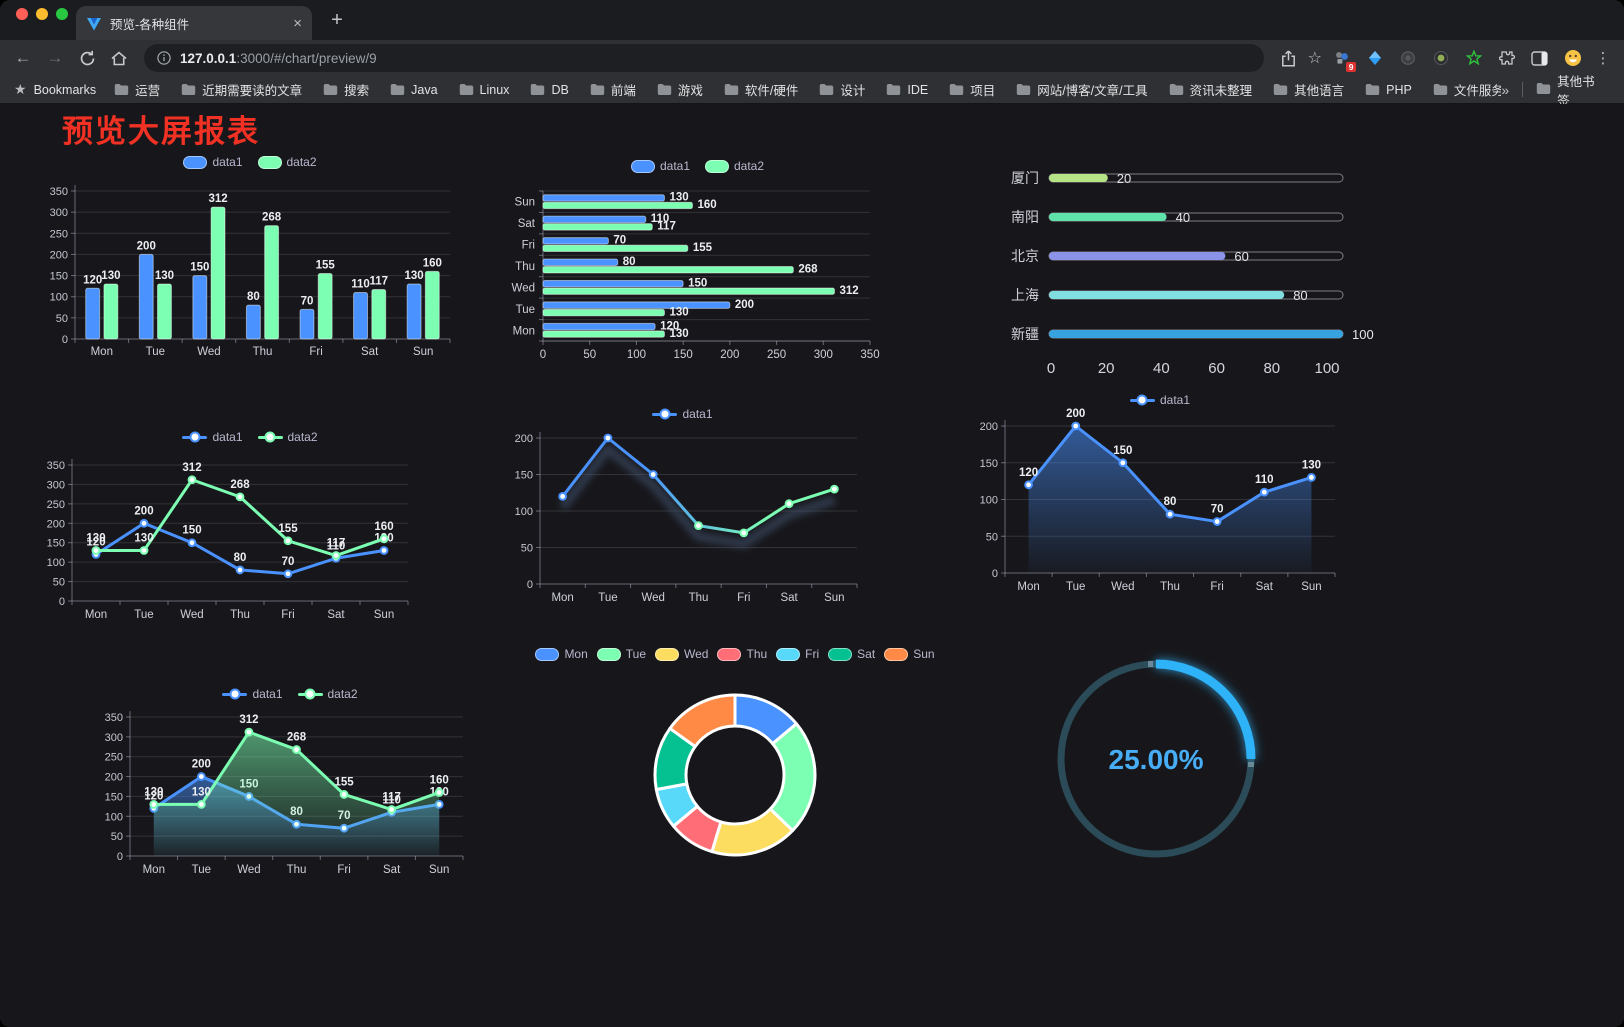  I want to click on legend-item: Sat, so click(851, 654).